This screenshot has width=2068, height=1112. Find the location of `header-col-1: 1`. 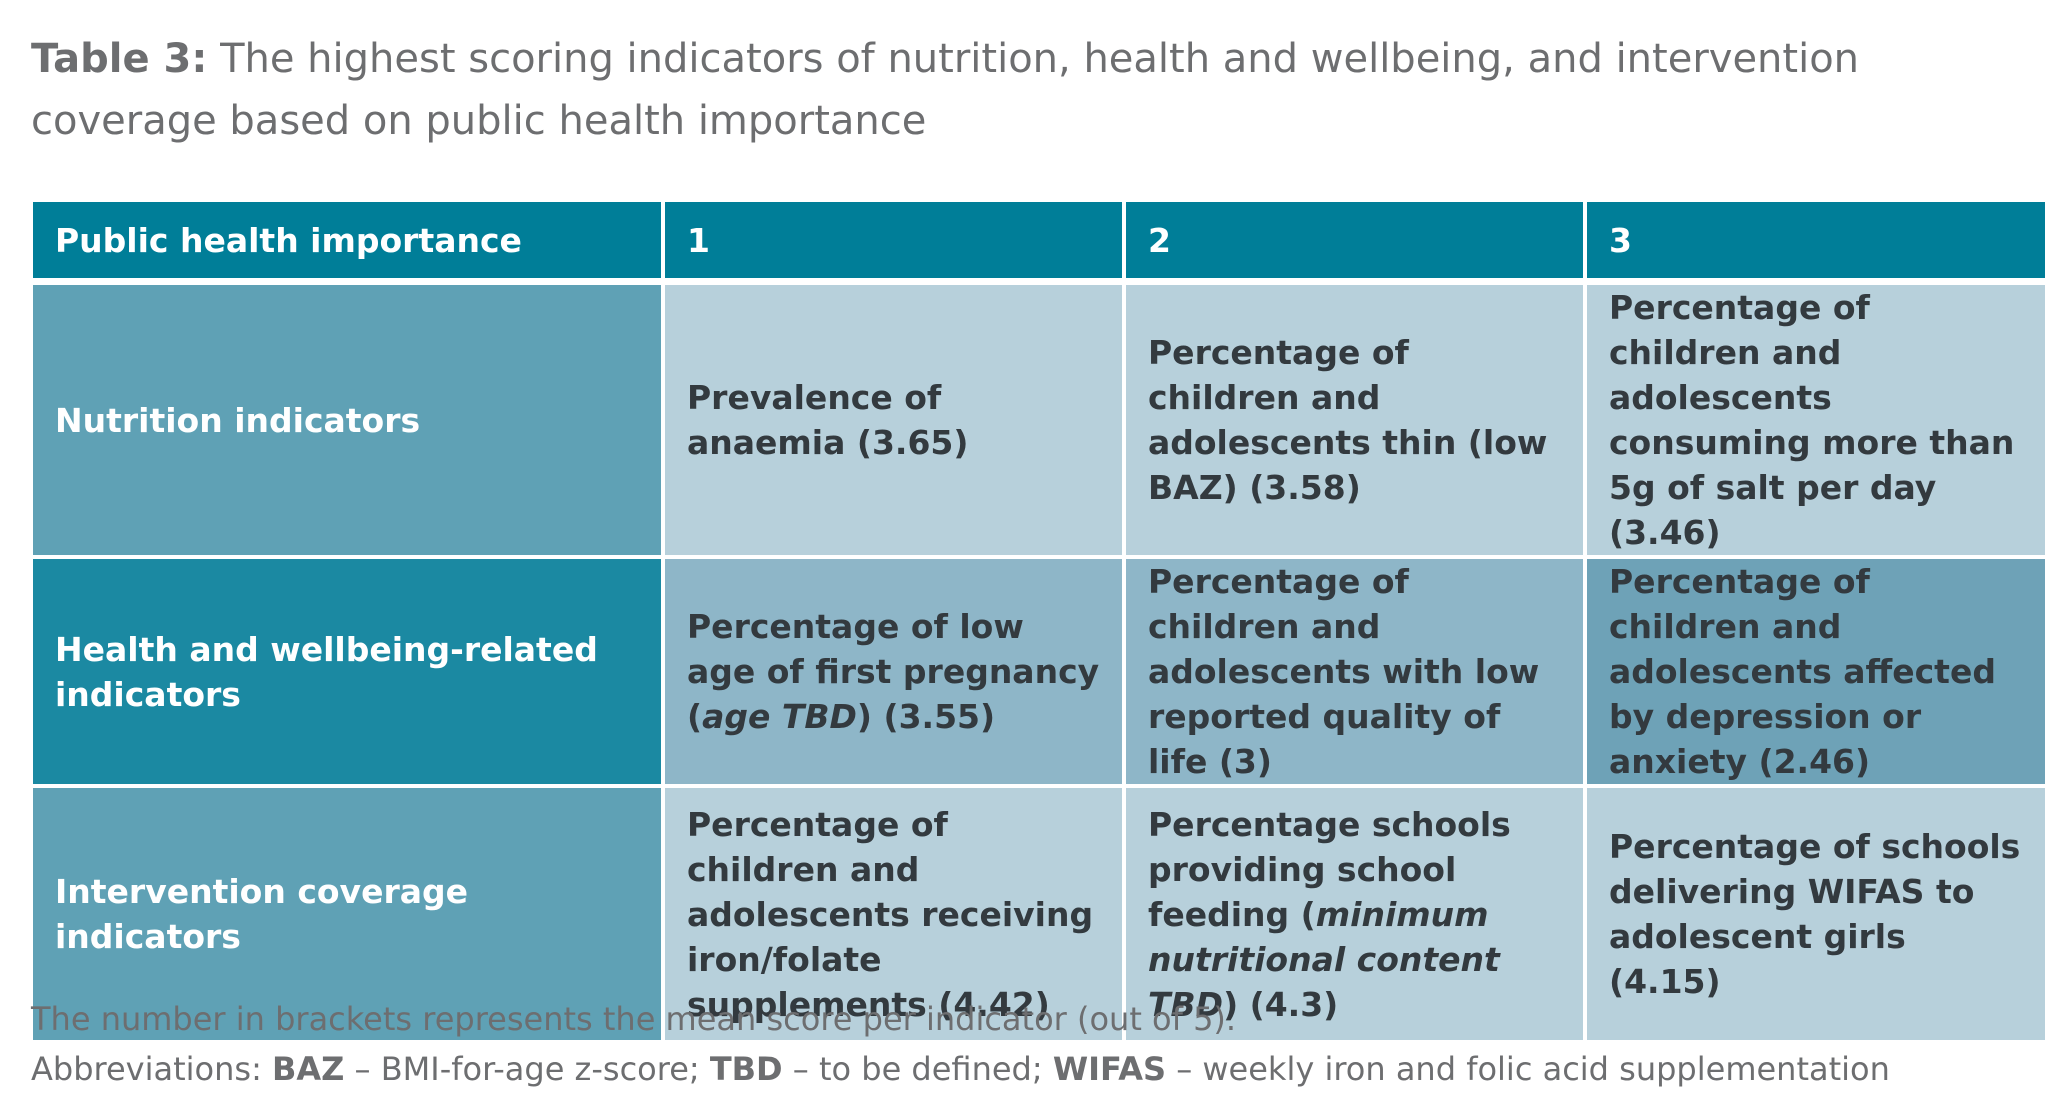

header-col-1: 1 is located at coordinates (893, 241).